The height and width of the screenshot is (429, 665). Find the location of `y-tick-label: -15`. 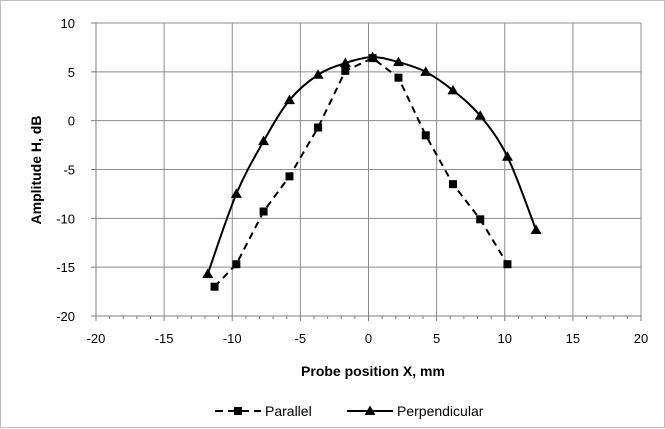

y-tick-label: -15 is located at coordinates (65, 267).